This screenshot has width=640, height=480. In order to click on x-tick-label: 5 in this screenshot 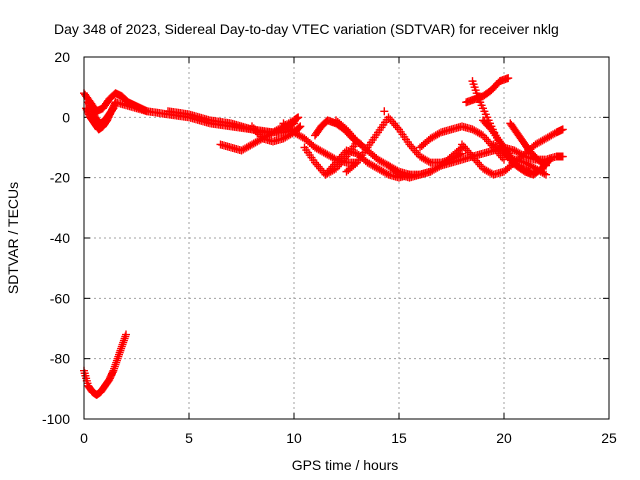, I will do `click(189, 438)`.